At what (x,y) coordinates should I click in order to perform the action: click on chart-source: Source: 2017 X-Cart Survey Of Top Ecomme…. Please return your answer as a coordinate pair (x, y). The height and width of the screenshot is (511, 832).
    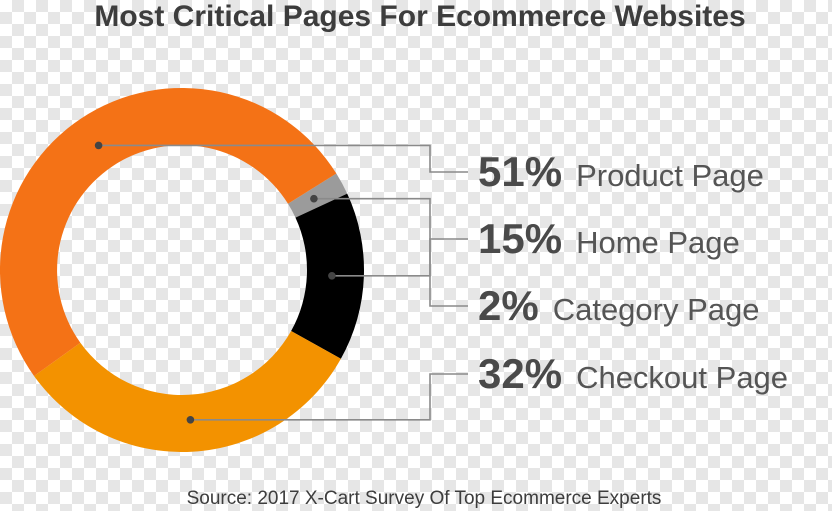
    Looking at the image, I should click on (424, 498).